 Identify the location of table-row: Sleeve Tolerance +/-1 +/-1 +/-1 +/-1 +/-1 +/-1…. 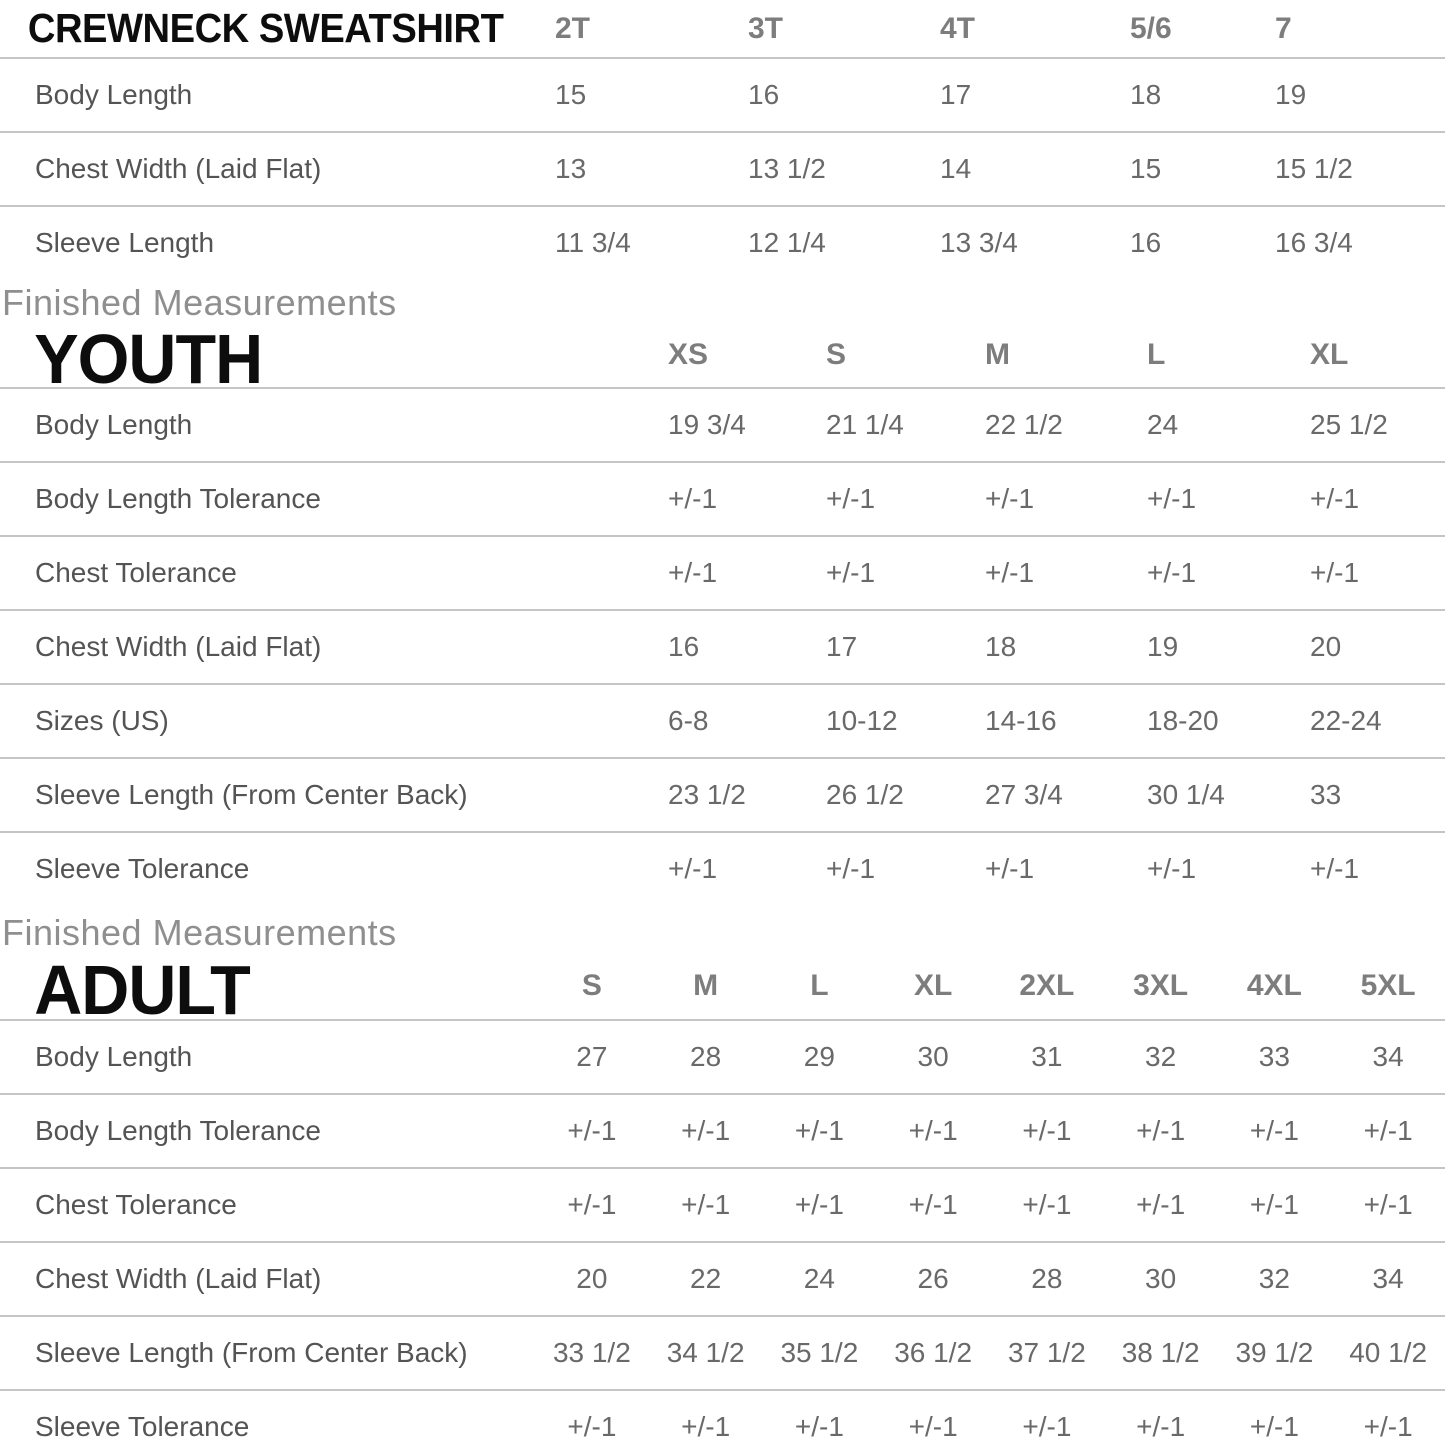
(722, 1417).